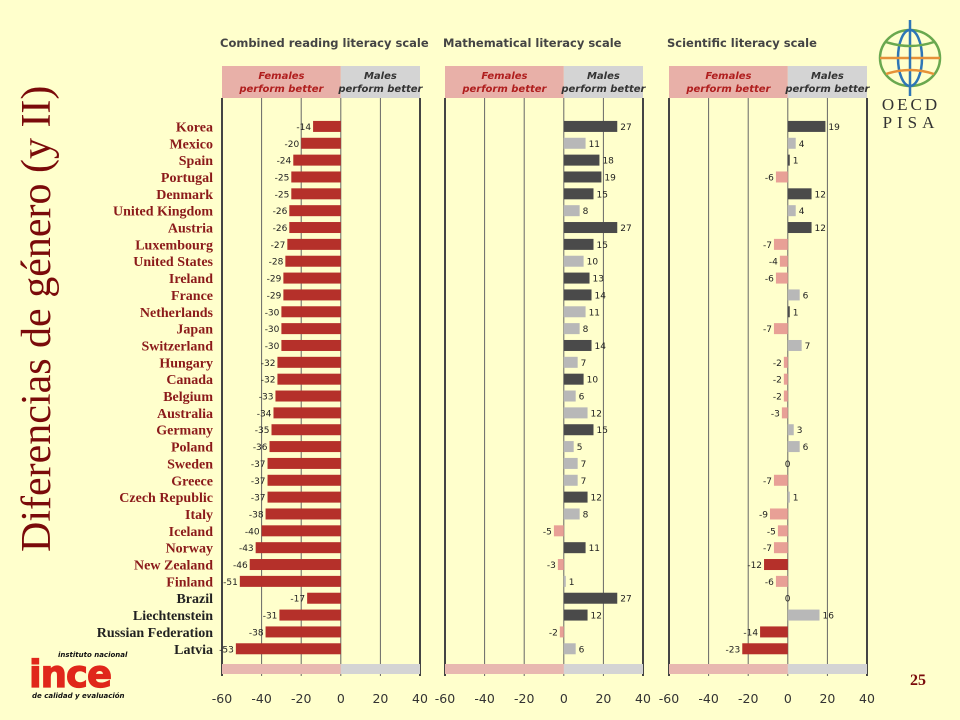 This screenshot has width=960, height=720. I want to click on panel-1-x-tick-label: -40, so click(261, 698).